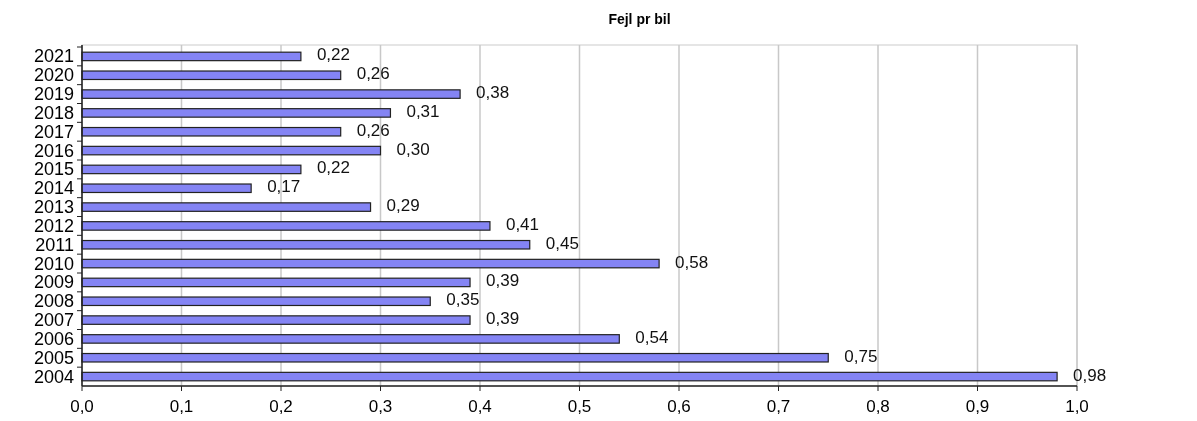 The height and width of the screenshot is (421, 1197). What do you see at coordinates (53, 169) in the screenshot?
I see `y-tick-label: 2015` at bounding box center [53, 169].